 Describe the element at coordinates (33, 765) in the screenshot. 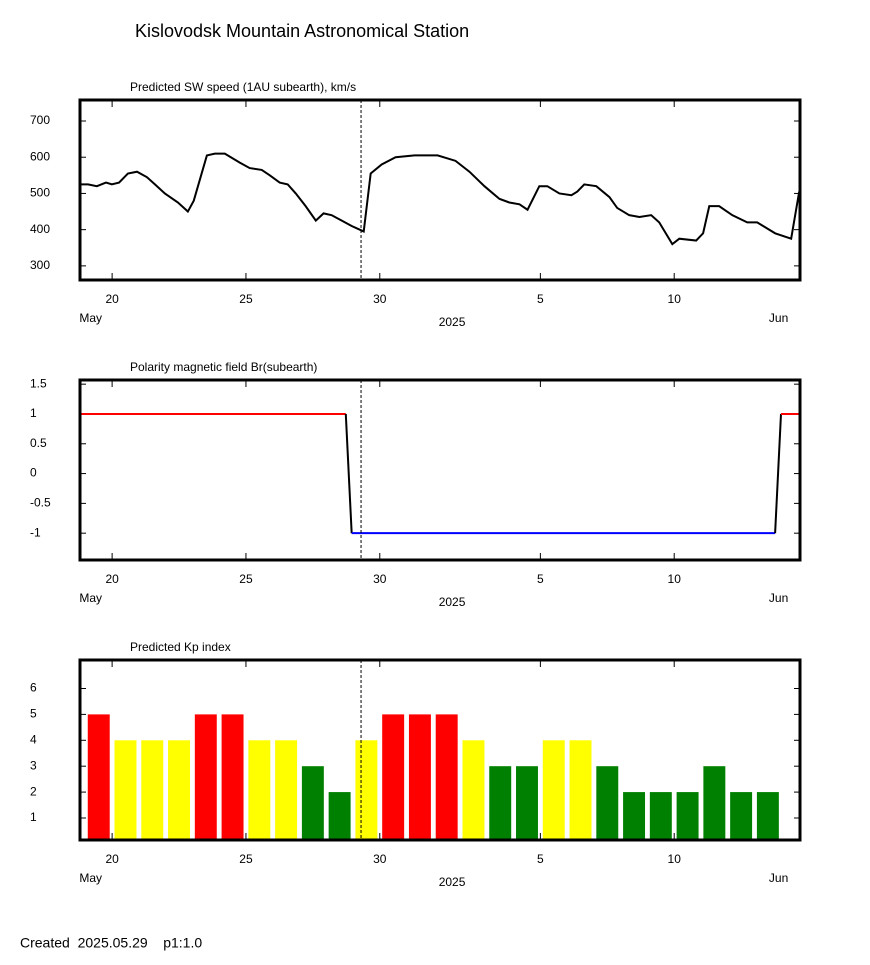

I see `y-tick-label: 3` at that location.